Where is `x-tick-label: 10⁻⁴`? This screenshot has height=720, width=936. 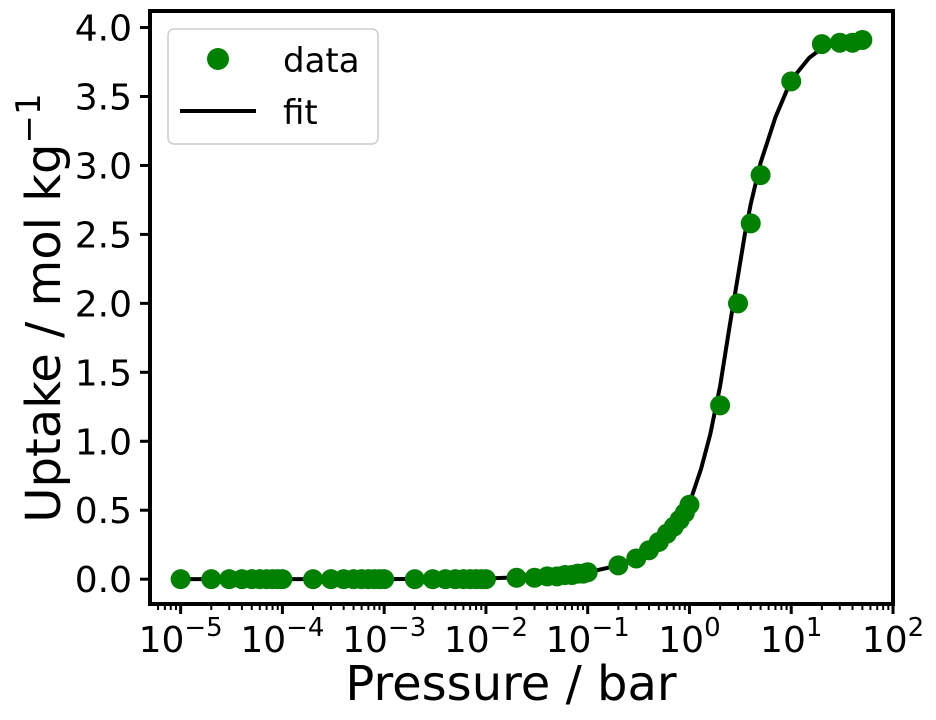 x-tick-label: 10⁻⁴ is located at coordinates (282, 637).